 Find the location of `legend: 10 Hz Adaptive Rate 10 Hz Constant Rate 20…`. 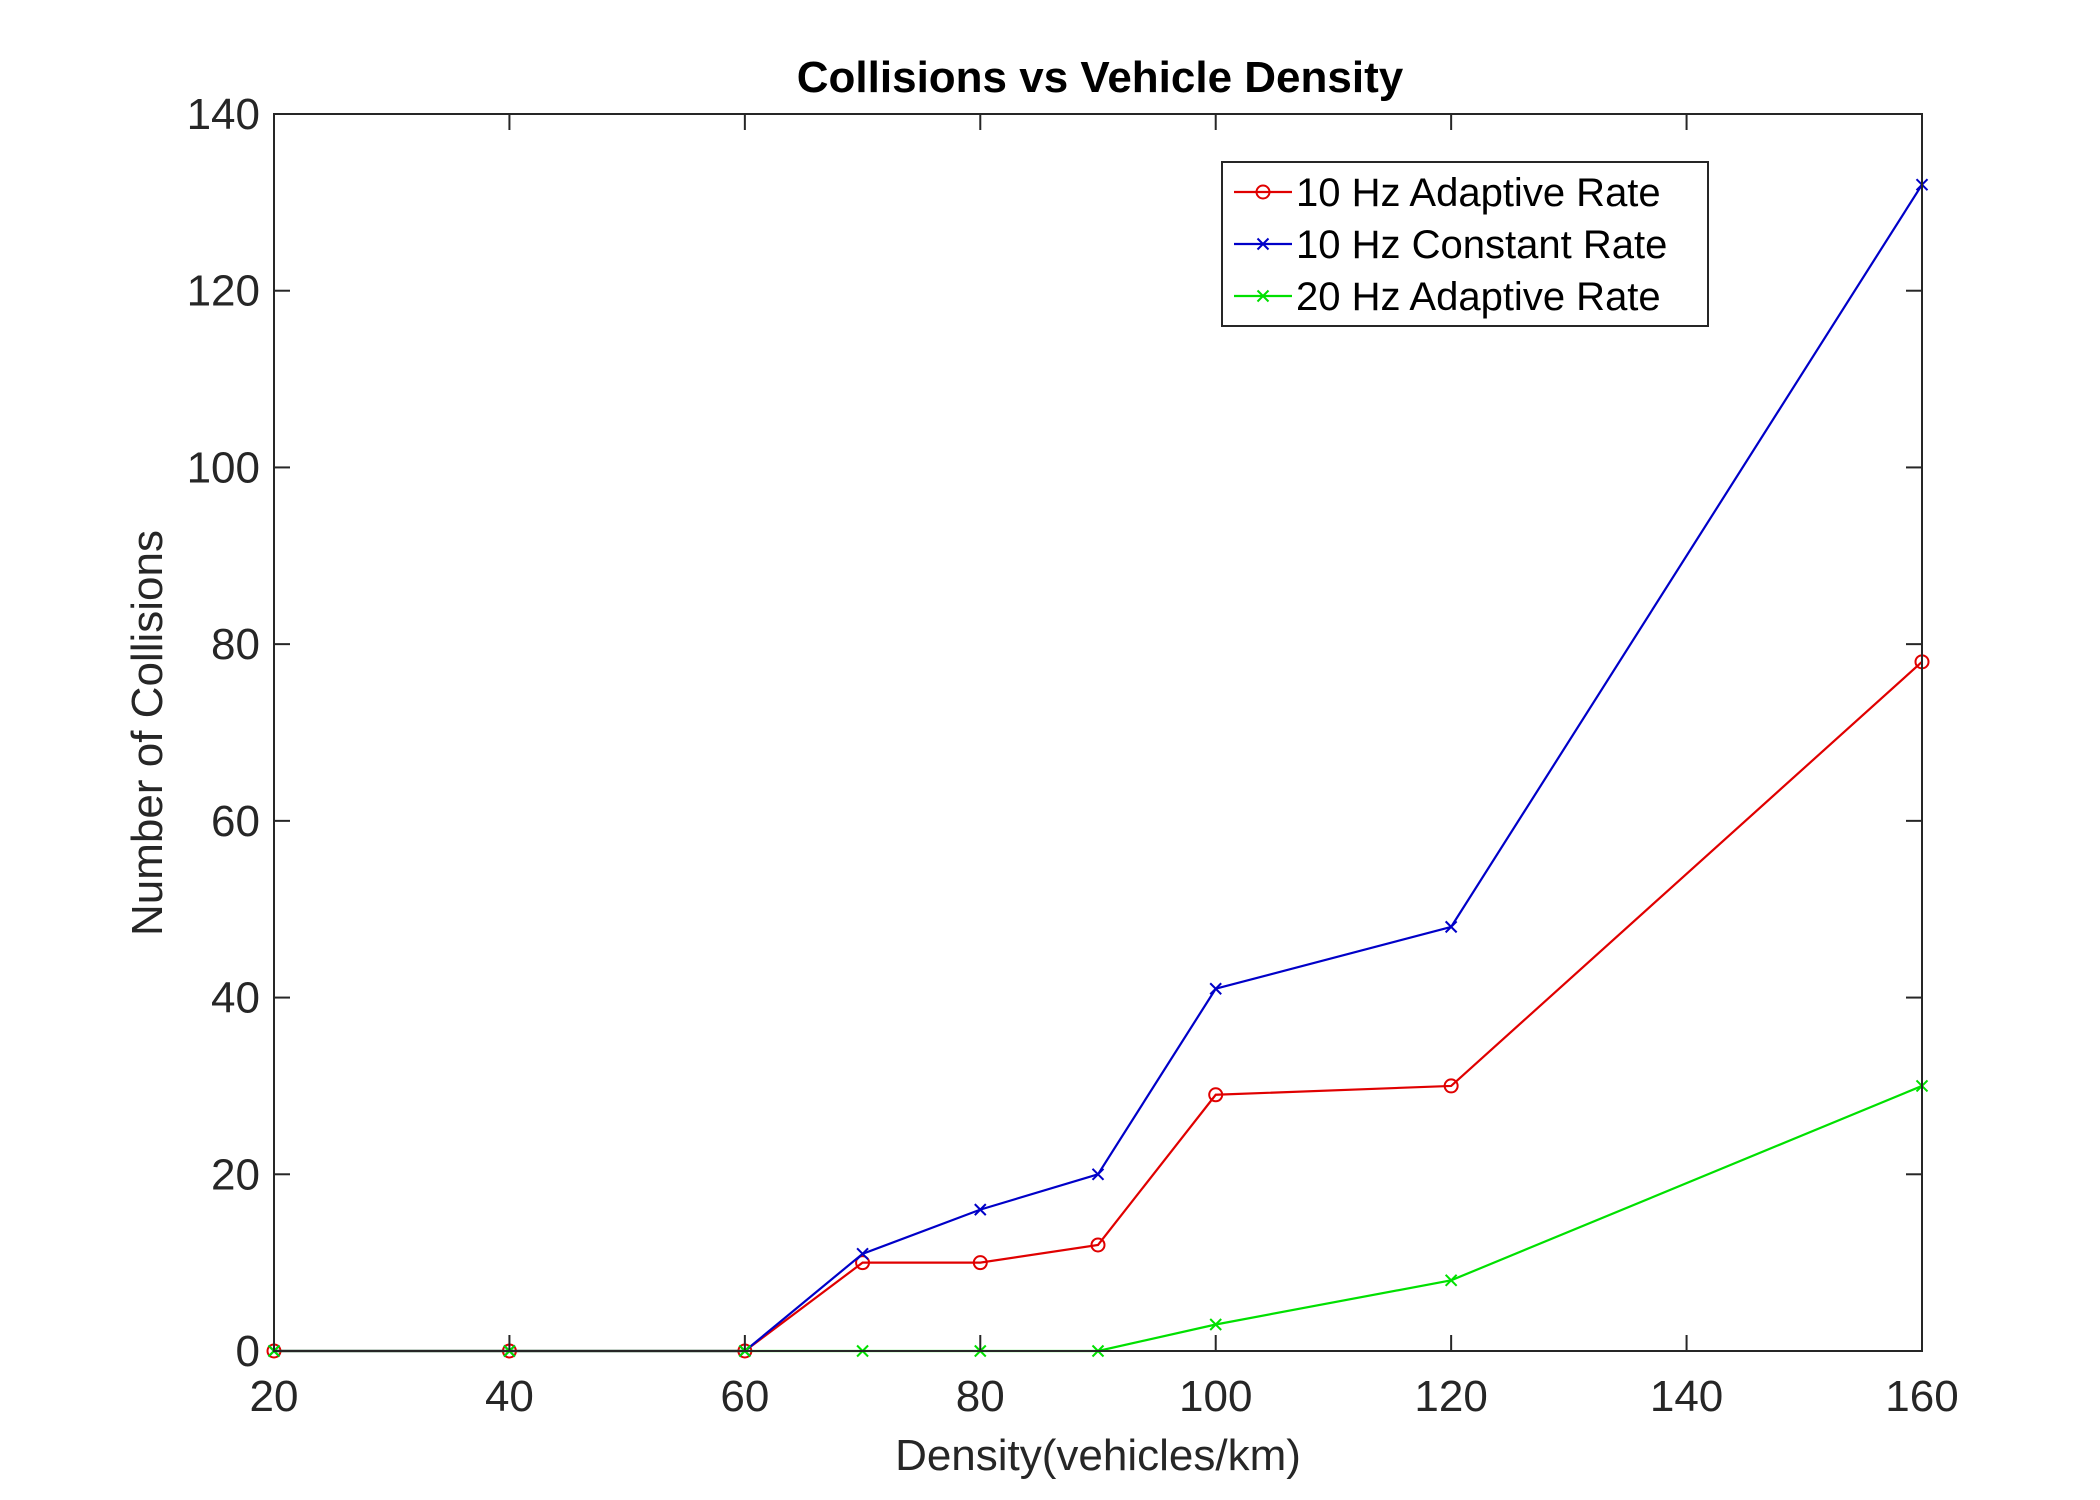

legend: 10 Hz Adaptive Rate 10 Hz Constant Rate 20… is located at coordinates (1465, 244).